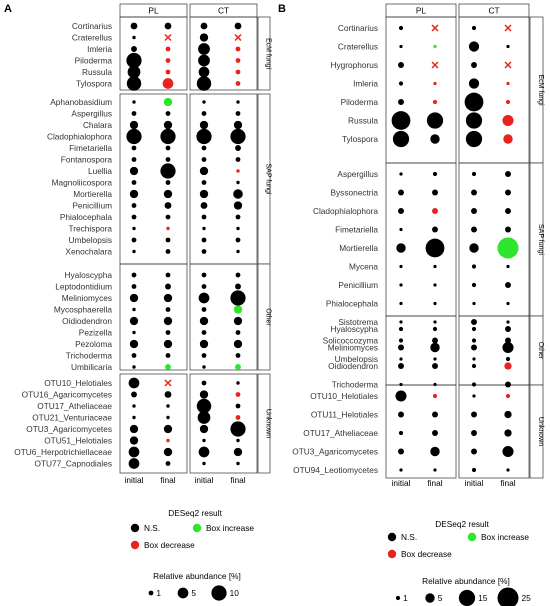 This screenshot has width=550, height=606. I want to click on panel-b-taxon-label: Piloderma, so click(360, 102).